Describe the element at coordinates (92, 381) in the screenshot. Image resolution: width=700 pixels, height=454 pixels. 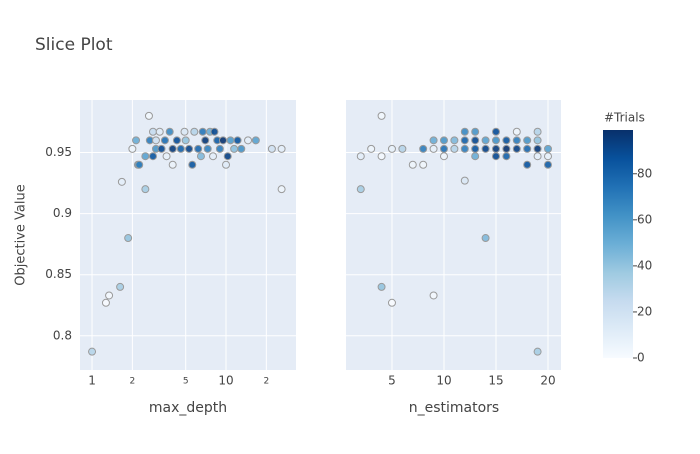
I see `x-tick-label: 1` at that location.